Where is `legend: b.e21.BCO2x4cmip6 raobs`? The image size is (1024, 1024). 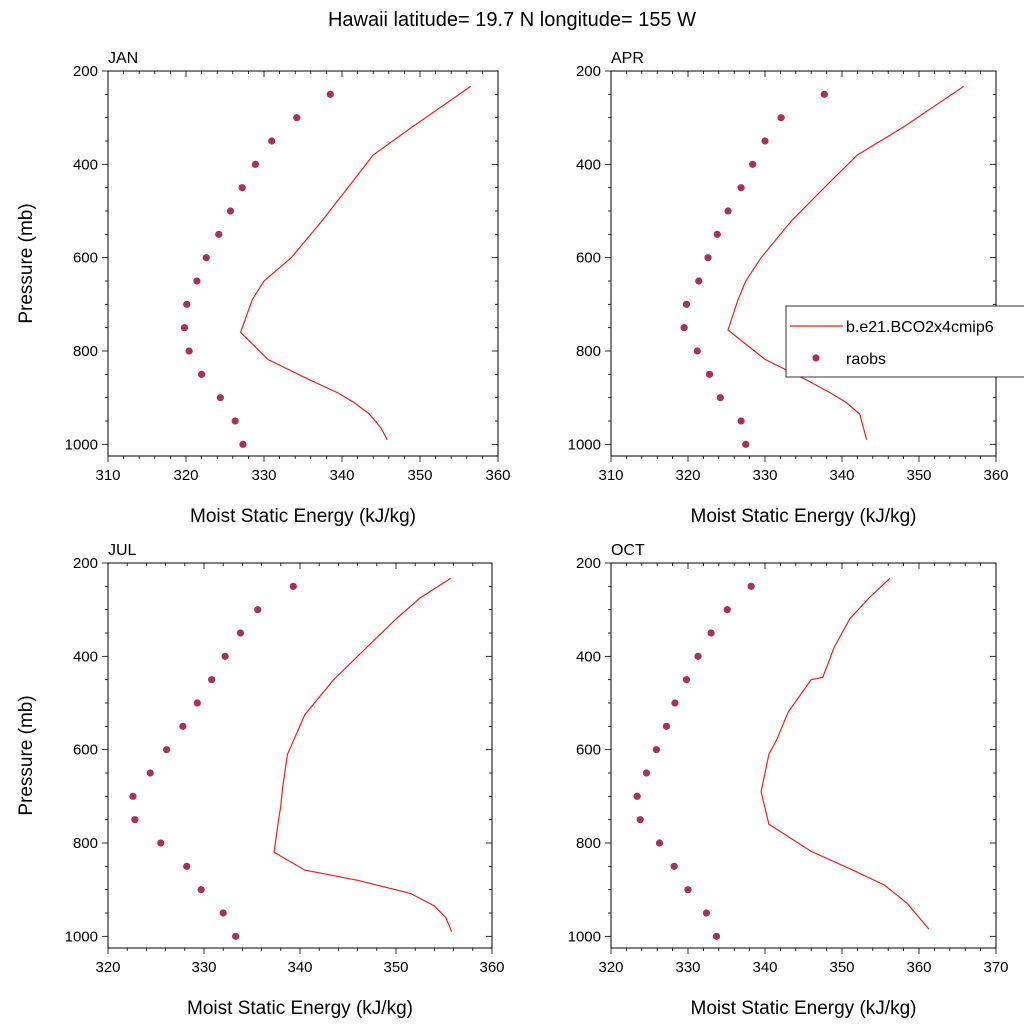
legend: b.e21.BCO2x4cmip6 raobs is located at coordinates (904, 341).